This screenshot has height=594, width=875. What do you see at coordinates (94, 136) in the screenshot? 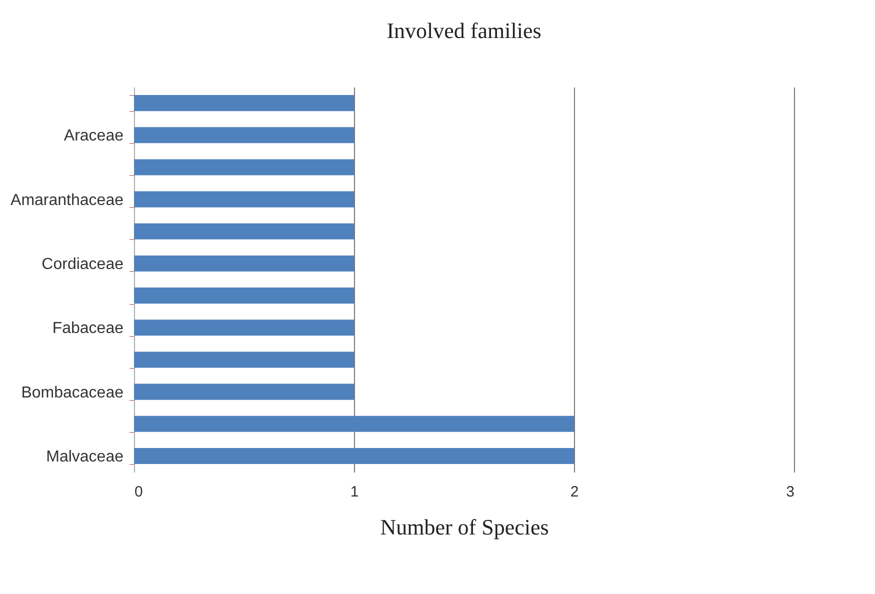
I see `y-tick-label: Araceae` at bounding box center [94, 136].